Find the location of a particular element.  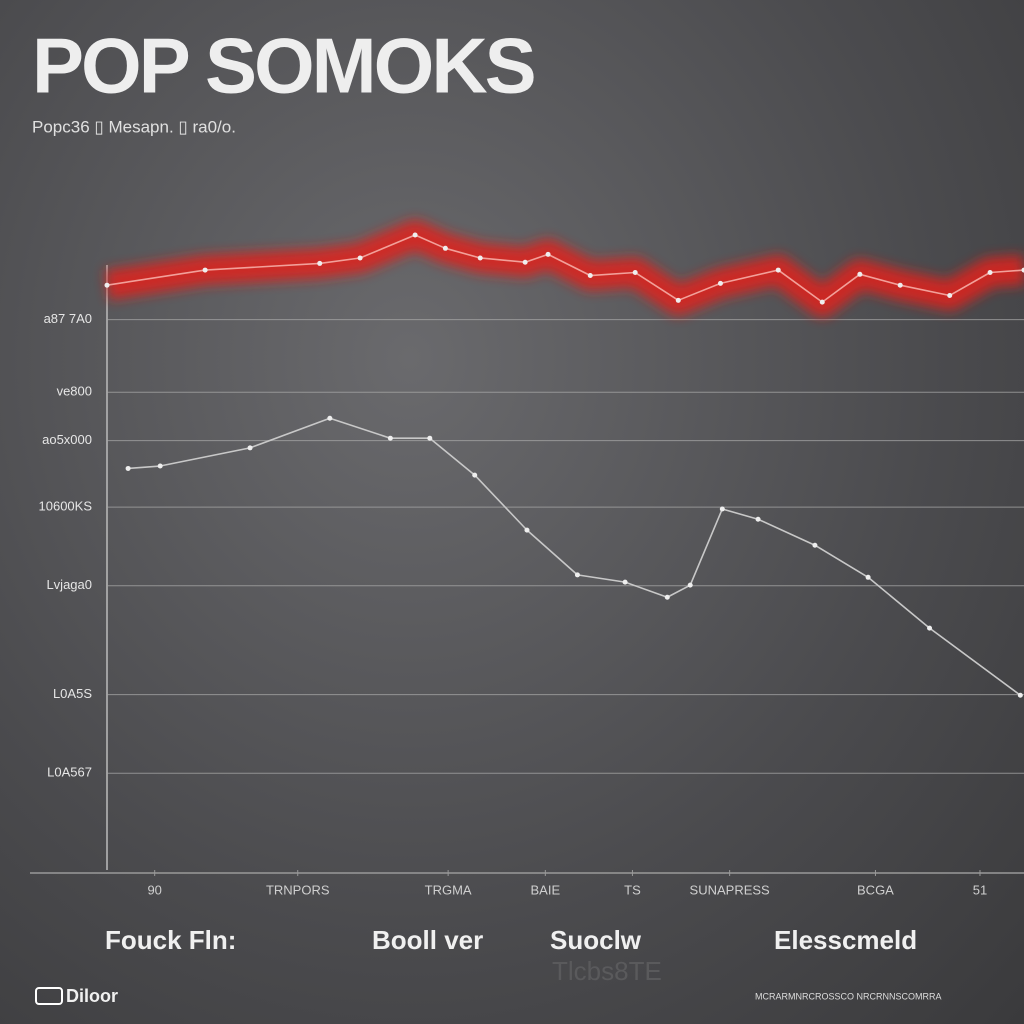

x-tick-label: BAIE is located at coordinates (546, 889).